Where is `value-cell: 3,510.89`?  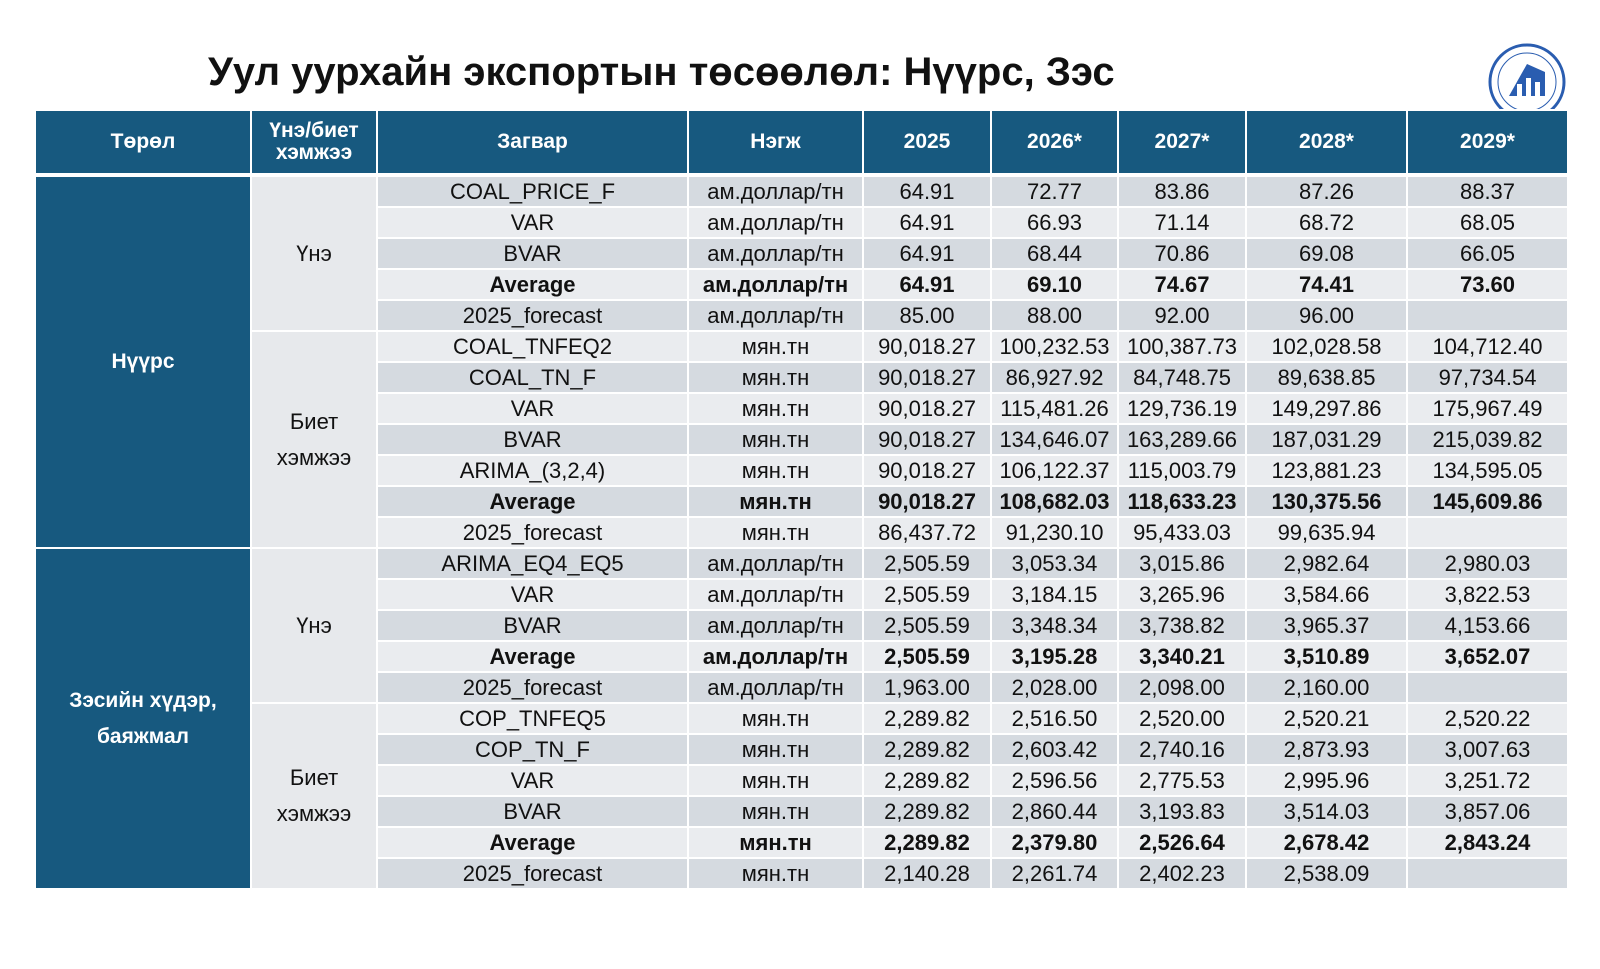
value-cell: 3,510.89 is located at coordinates (1326, 656).